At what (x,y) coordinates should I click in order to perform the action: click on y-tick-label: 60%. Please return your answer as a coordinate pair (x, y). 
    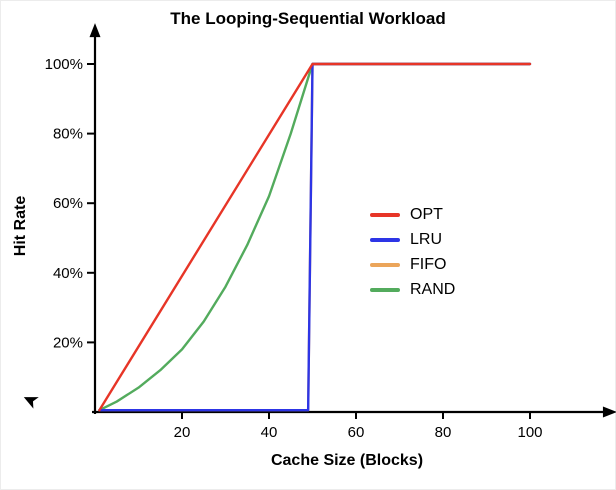
    Looking at the image, I should click on (68, 203).